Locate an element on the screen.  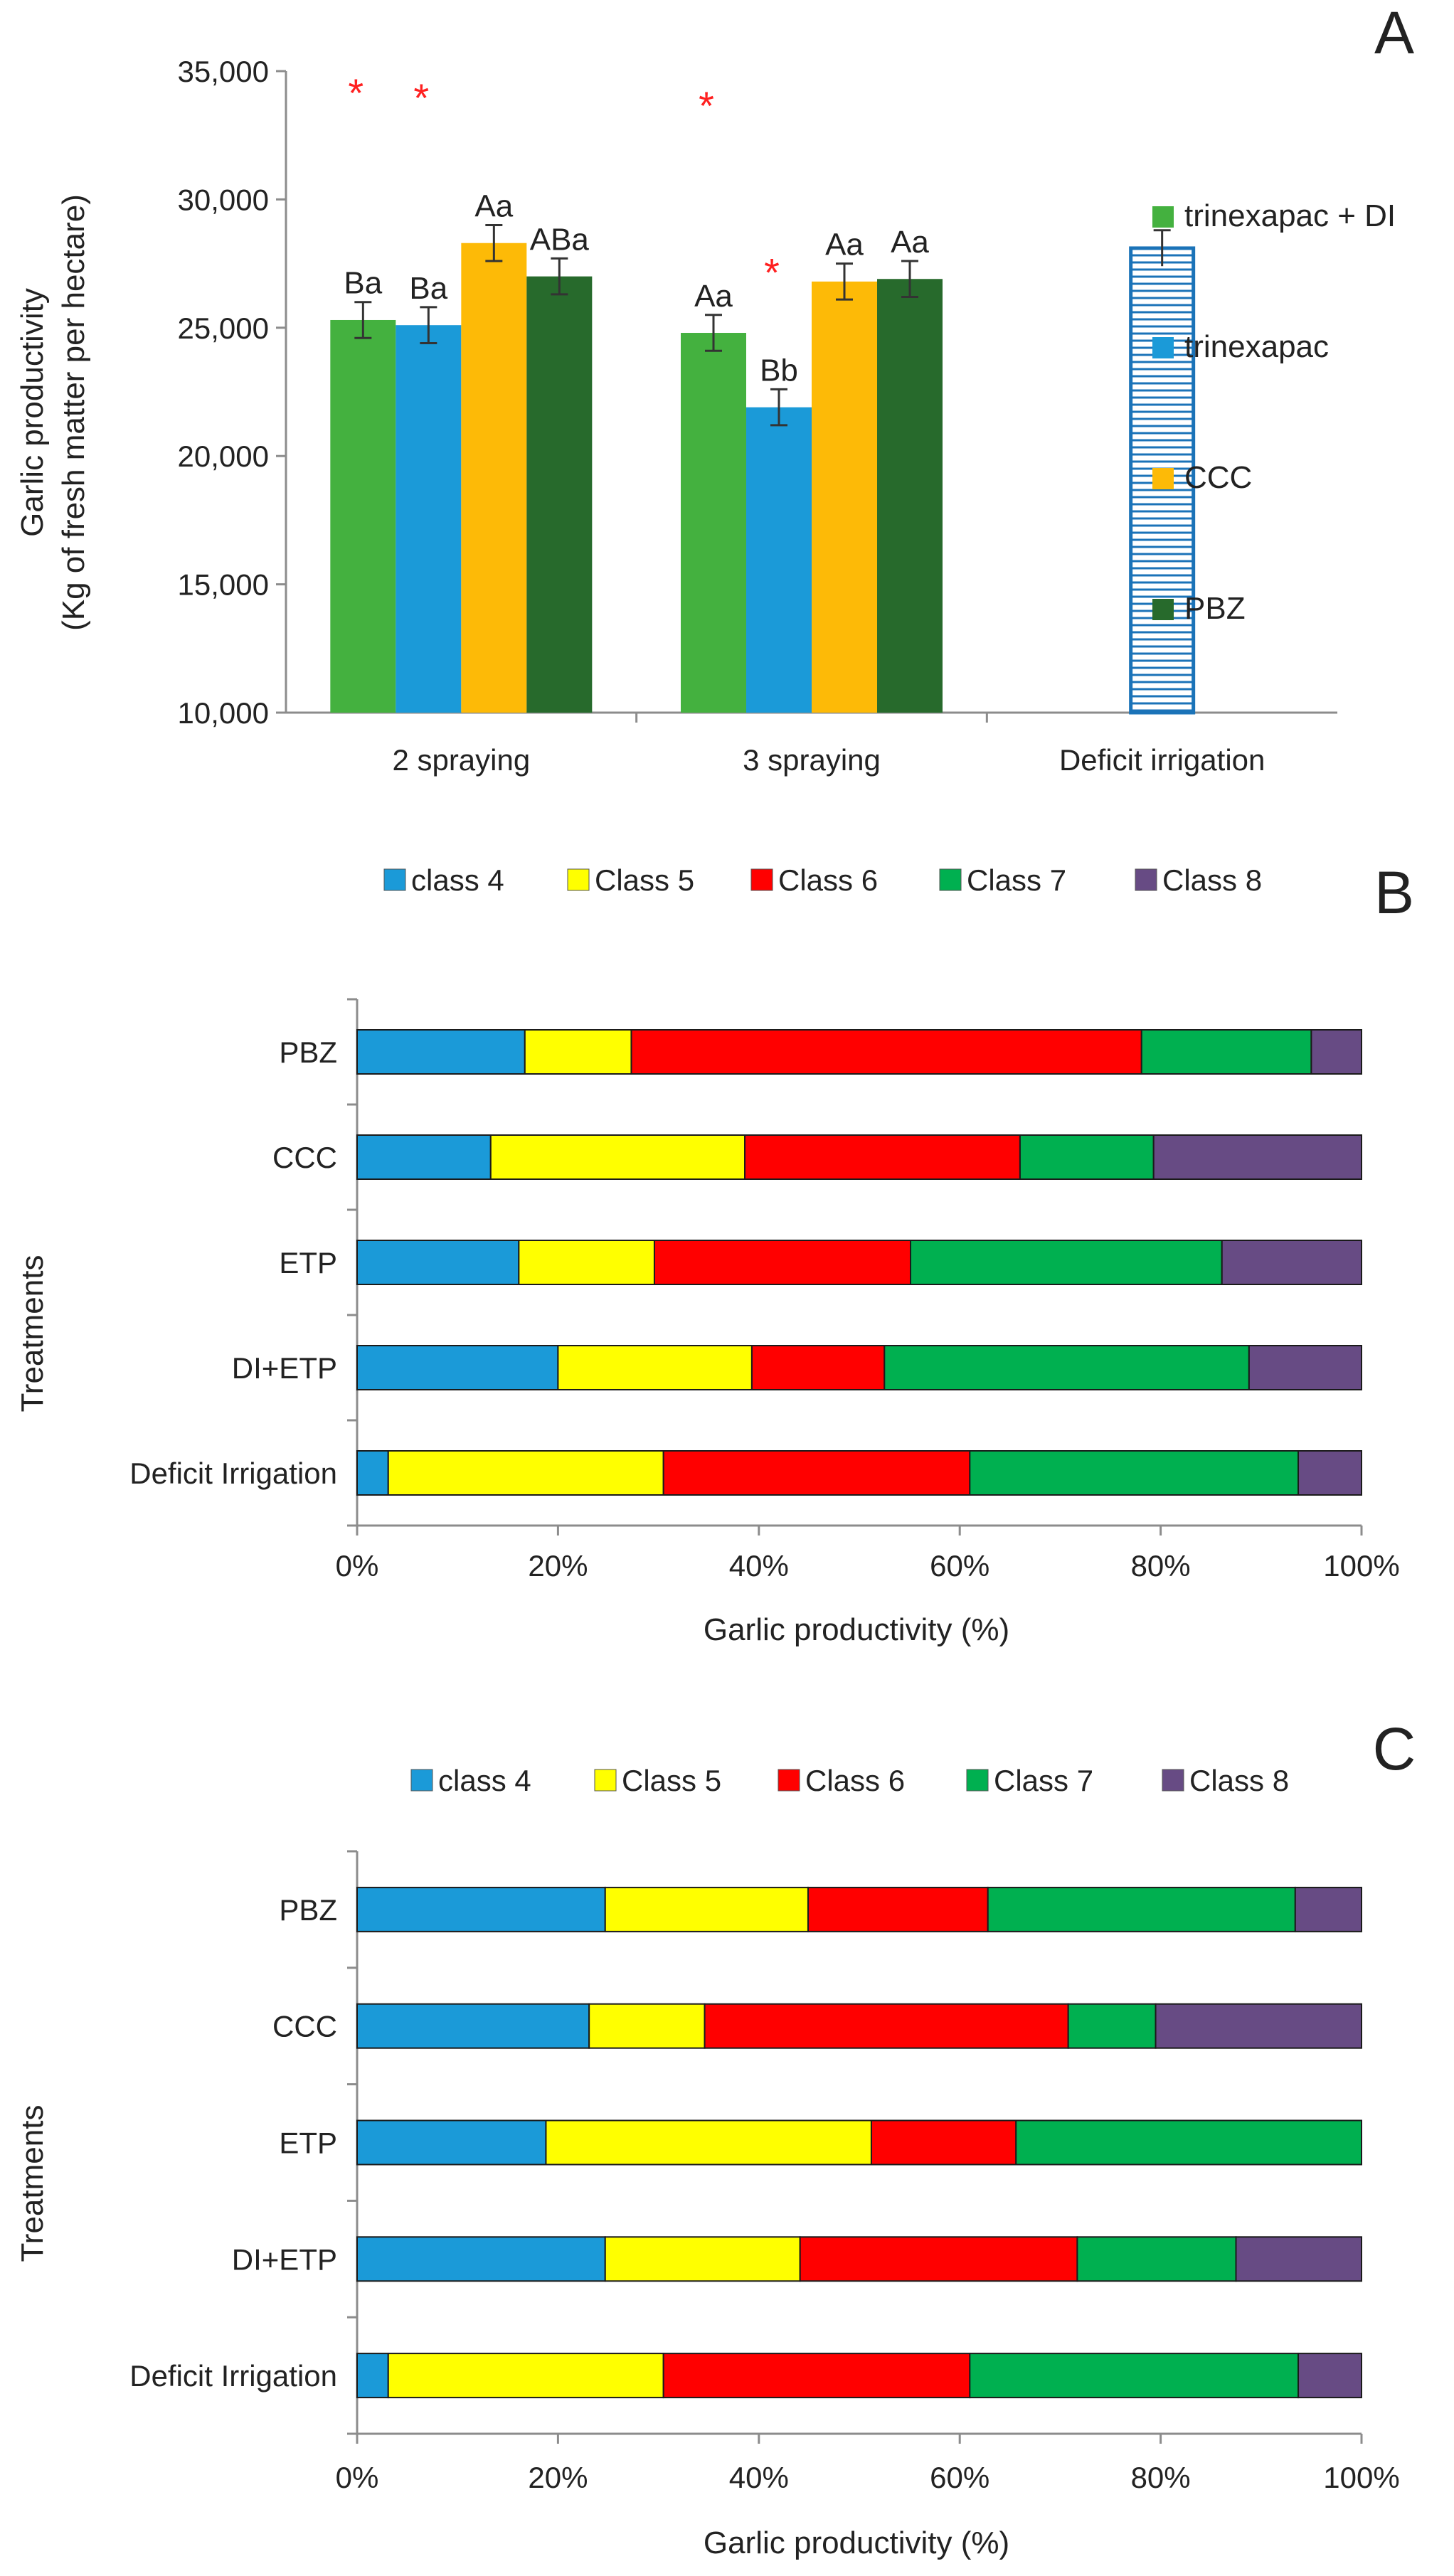
bars is located at coordinates (763, 469).